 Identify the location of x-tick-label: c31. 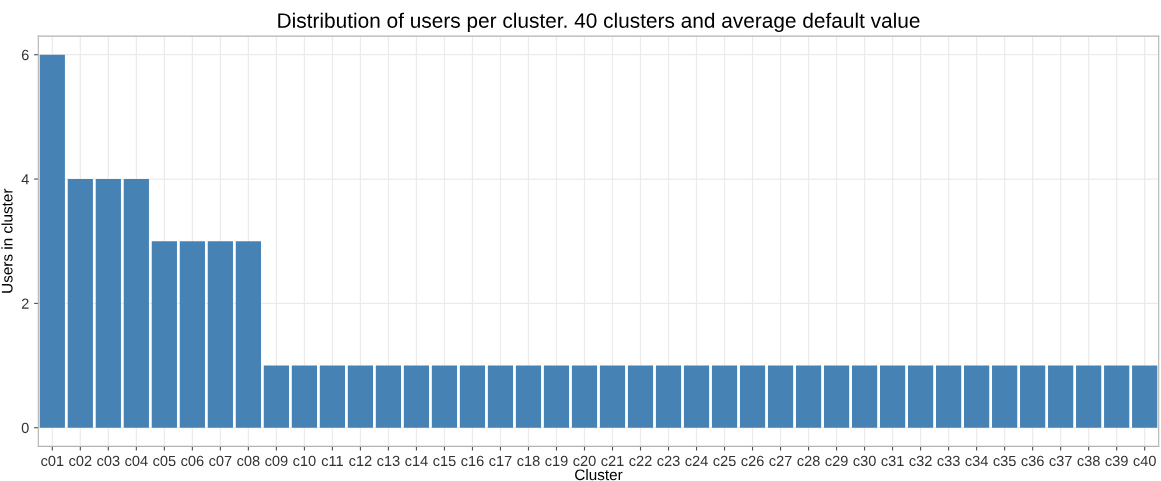
(892, 461).